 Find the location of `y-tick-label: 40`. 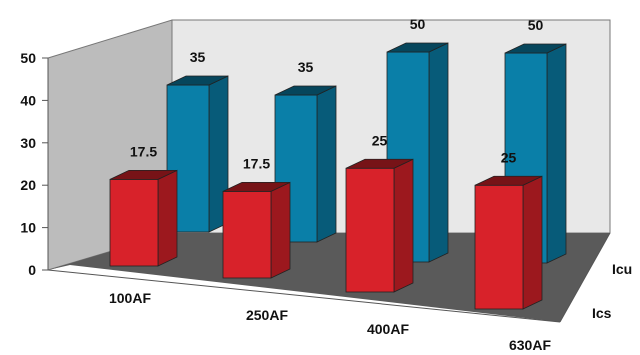

y-tick-label: 40 is located at coordinates (28, 100).